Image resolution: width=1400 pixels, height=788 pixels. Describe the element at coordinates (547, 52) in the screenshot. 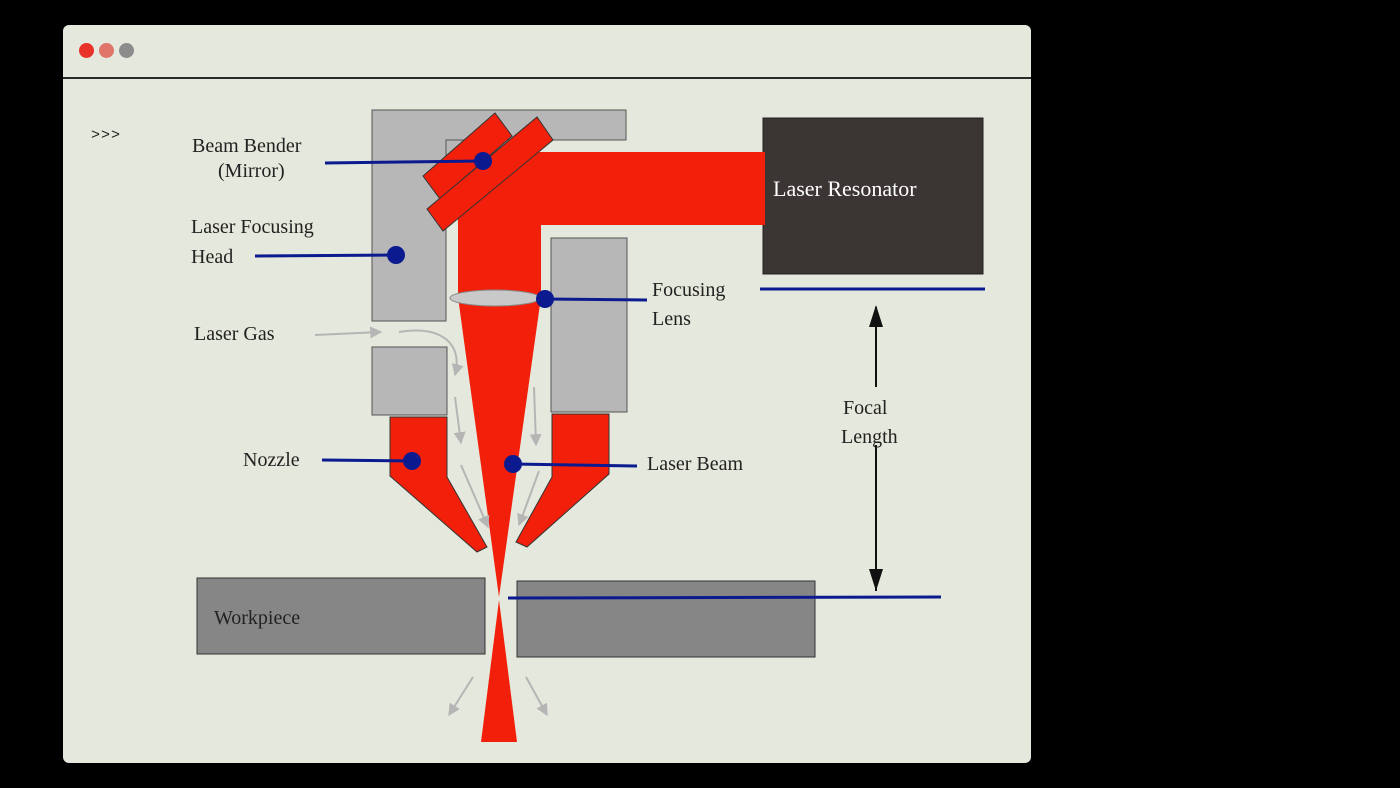

I see `title-bar` at that location.